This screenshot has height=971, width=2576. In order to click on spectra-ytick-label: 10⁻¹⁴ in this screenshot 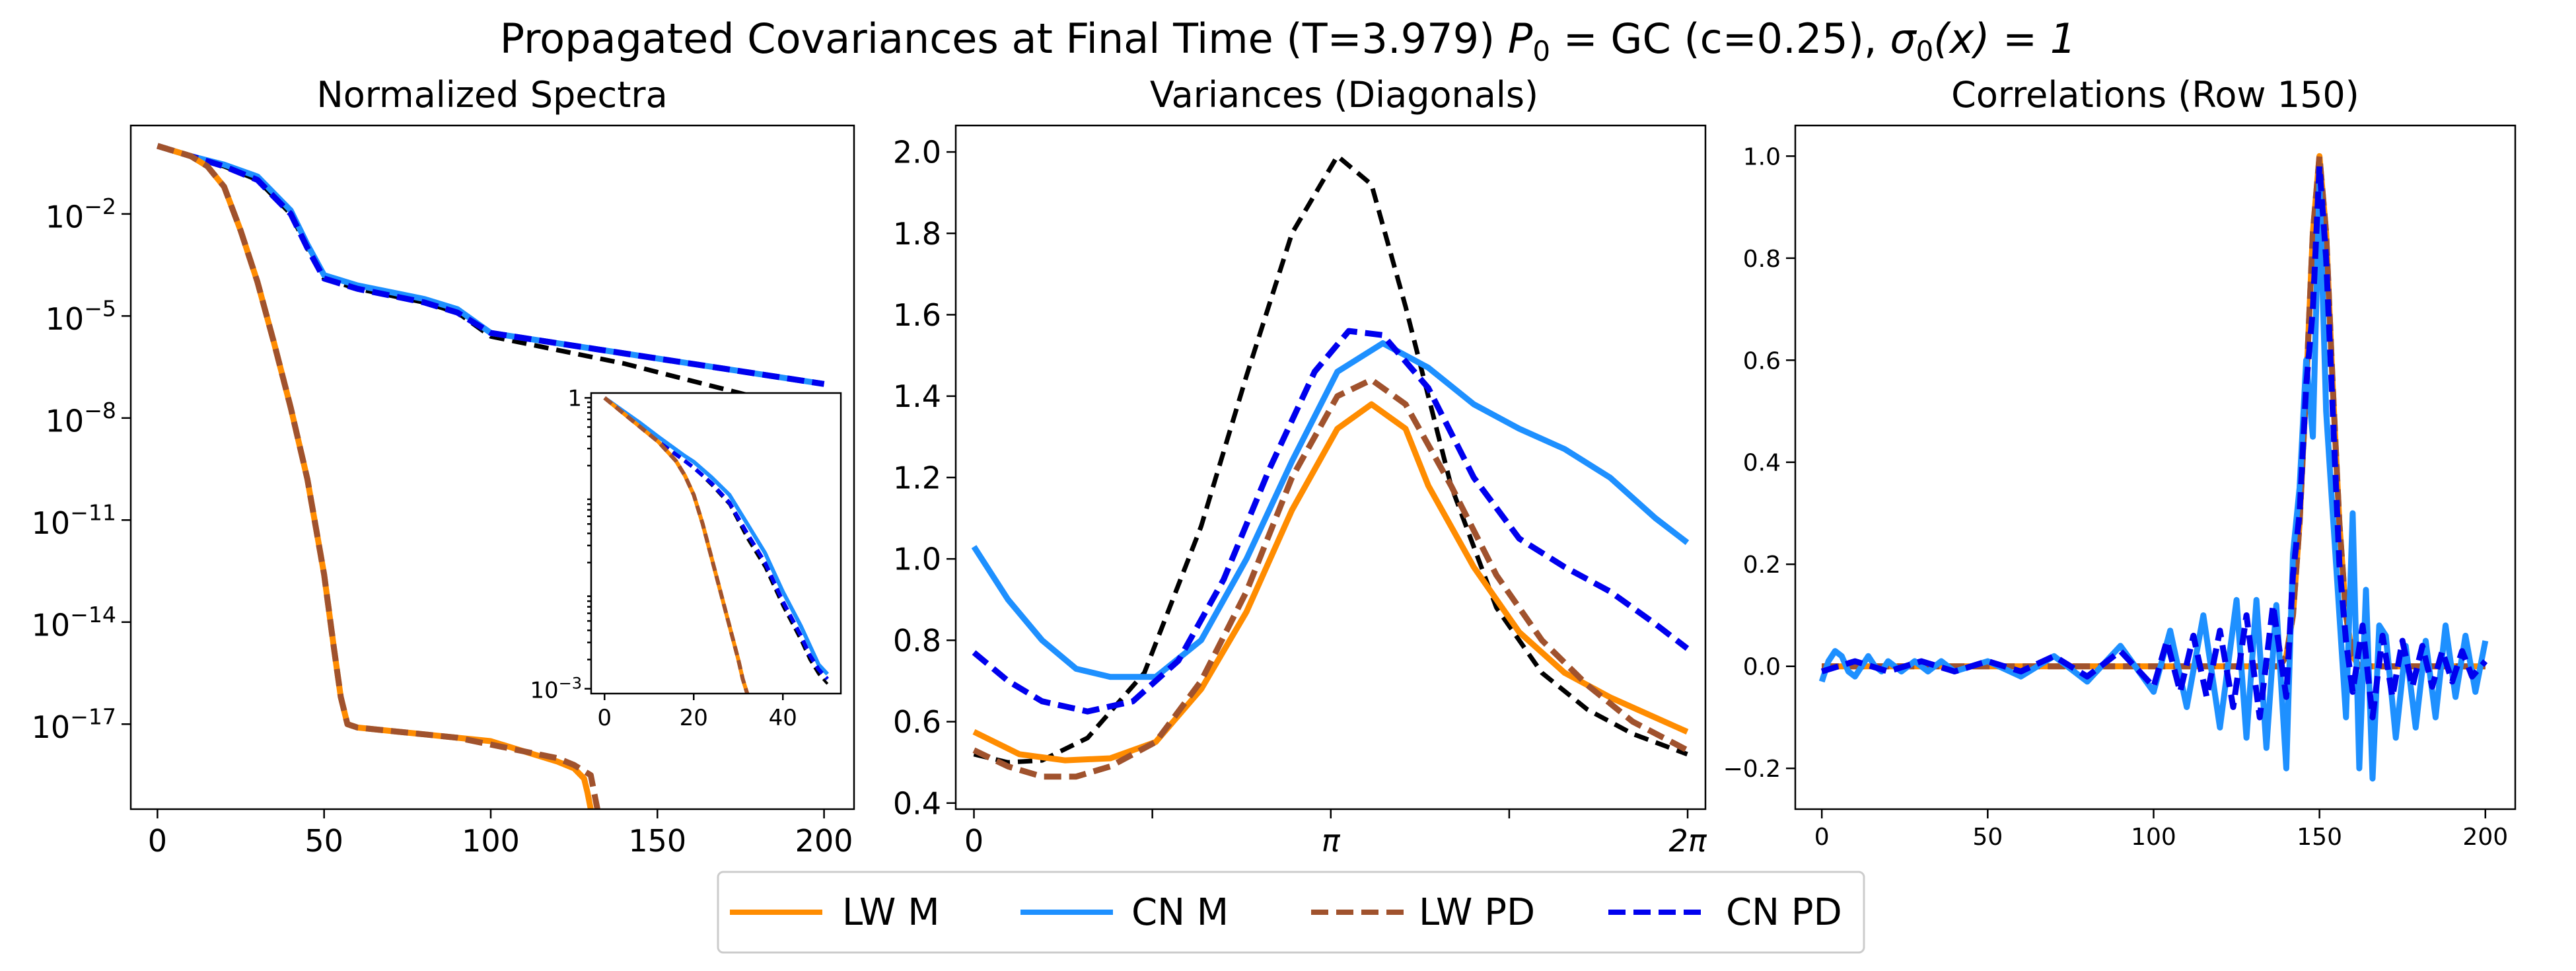, I will do `click(74, 622)`.